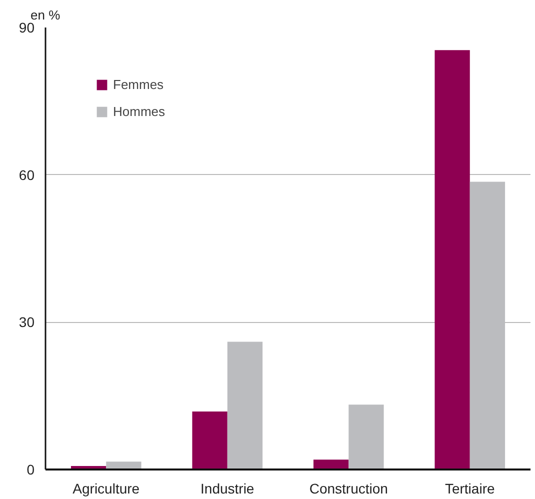 The height and width of the screenshot is (499, 535). I want to click on y-axis-title: en %, so click(45, 15).